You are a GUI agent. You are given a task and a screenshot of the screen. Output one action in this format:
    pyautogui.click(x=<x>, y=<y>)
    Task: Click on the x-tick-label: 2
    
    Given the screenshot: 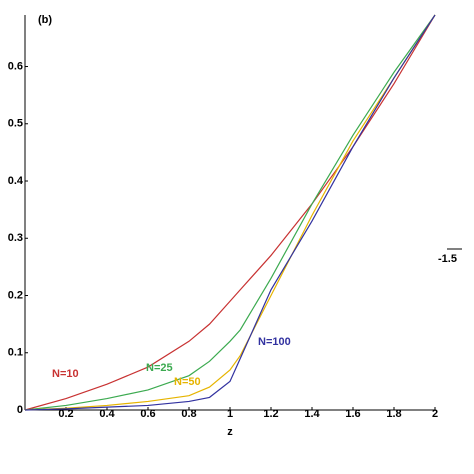 What is the action you would take?
    pyautogui.click(x=435, y=414)
    